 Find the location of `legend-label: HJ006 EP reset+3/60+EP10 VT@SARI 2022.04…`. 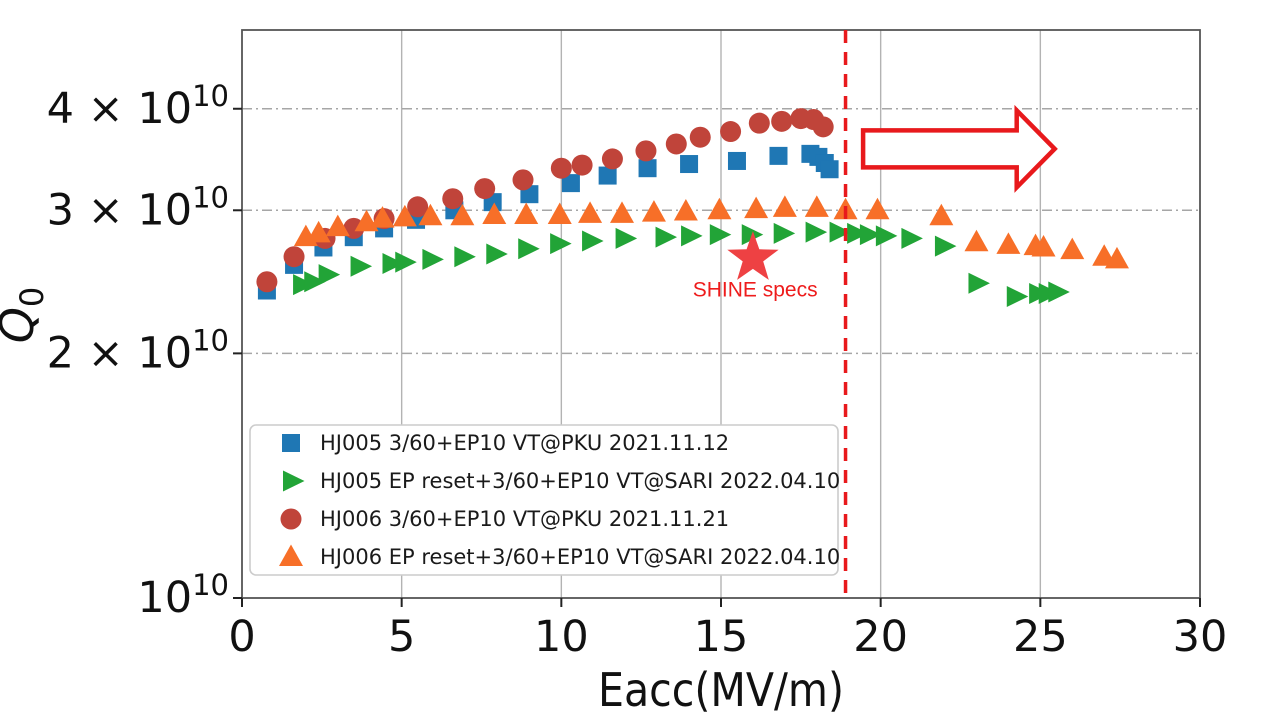

legend-label: HJ006 EP reset+3/60+EP10 VT@SARI 2022.04… is located at coordinates (580, 557).